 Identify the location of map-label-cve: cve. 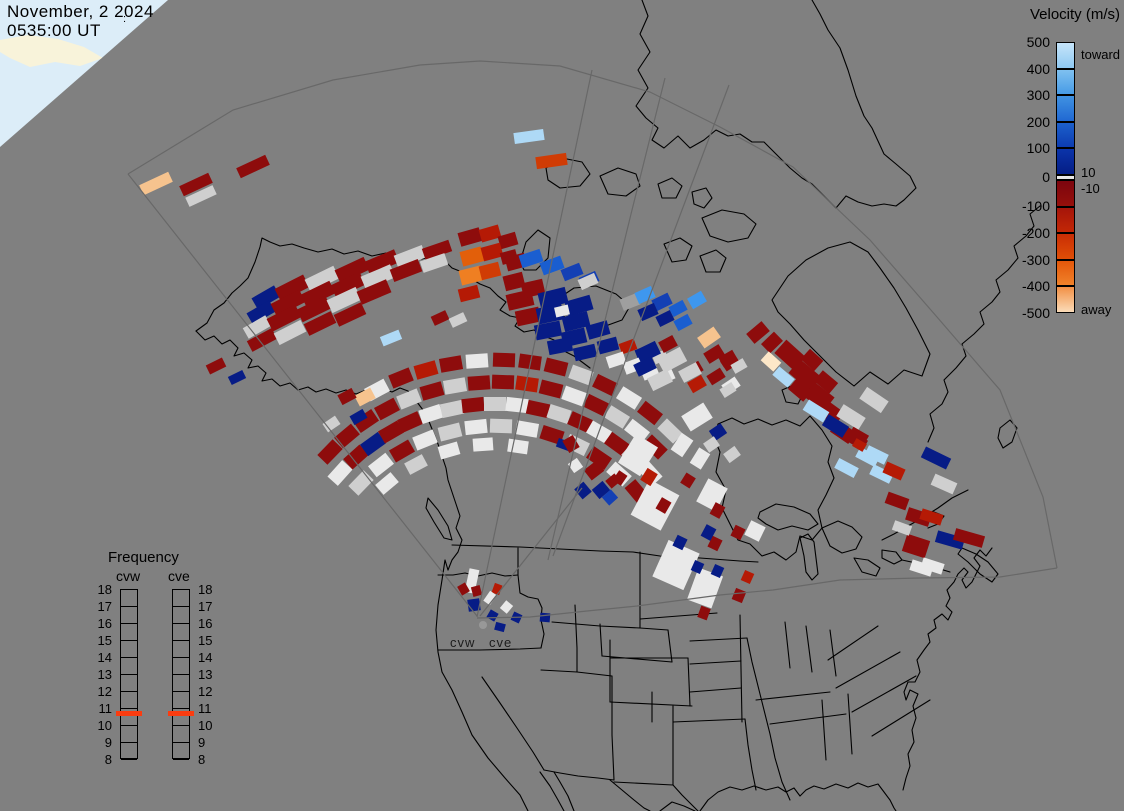
(501, 642).